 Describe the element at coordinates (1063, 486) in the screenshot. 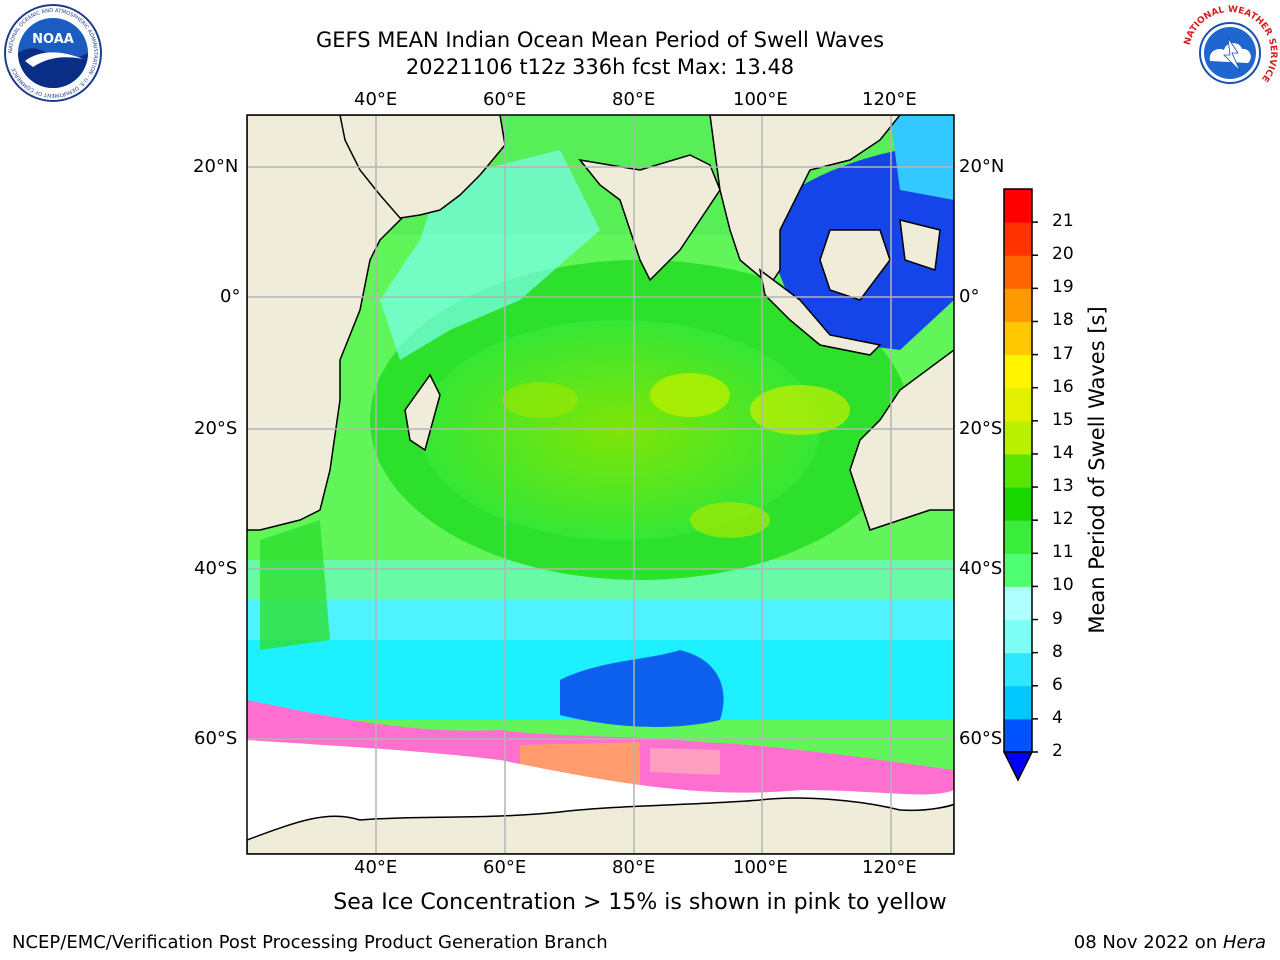

I see `colorbar-tick-label: 13` at that location.